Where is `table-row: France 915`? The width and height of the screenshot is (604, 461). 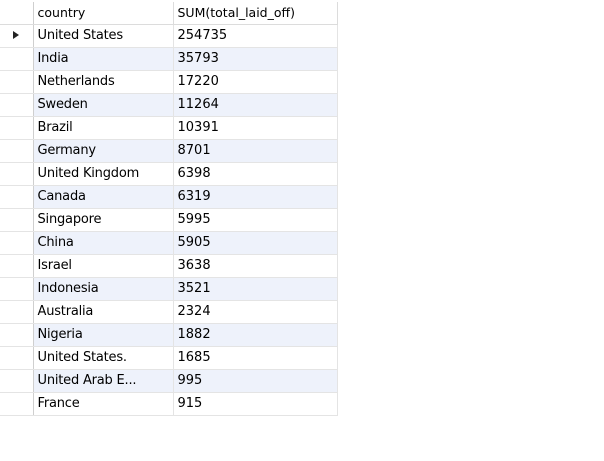 table-row: France 915 is located at coordinates (169, 404).